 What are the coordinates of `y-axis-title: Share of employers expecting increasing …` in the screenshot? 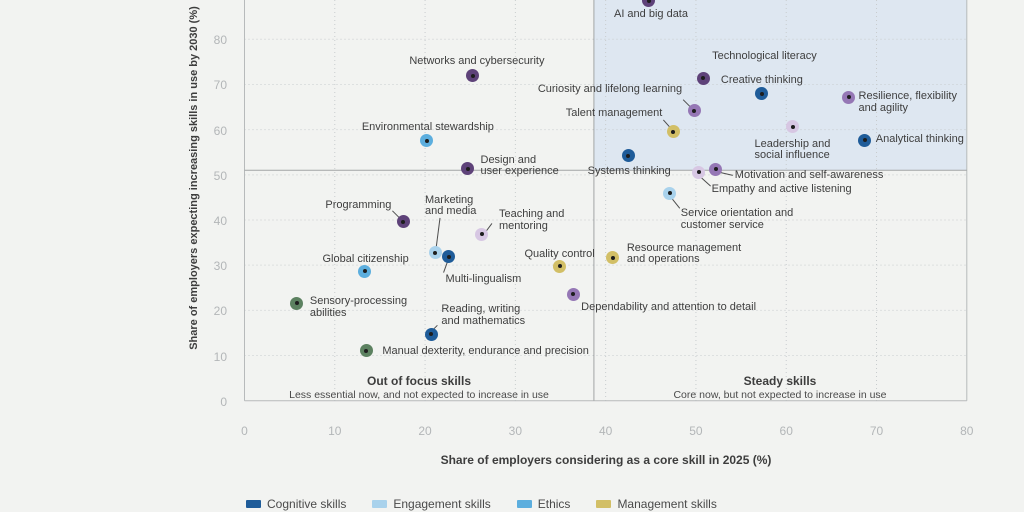 It's located at (194, 178).